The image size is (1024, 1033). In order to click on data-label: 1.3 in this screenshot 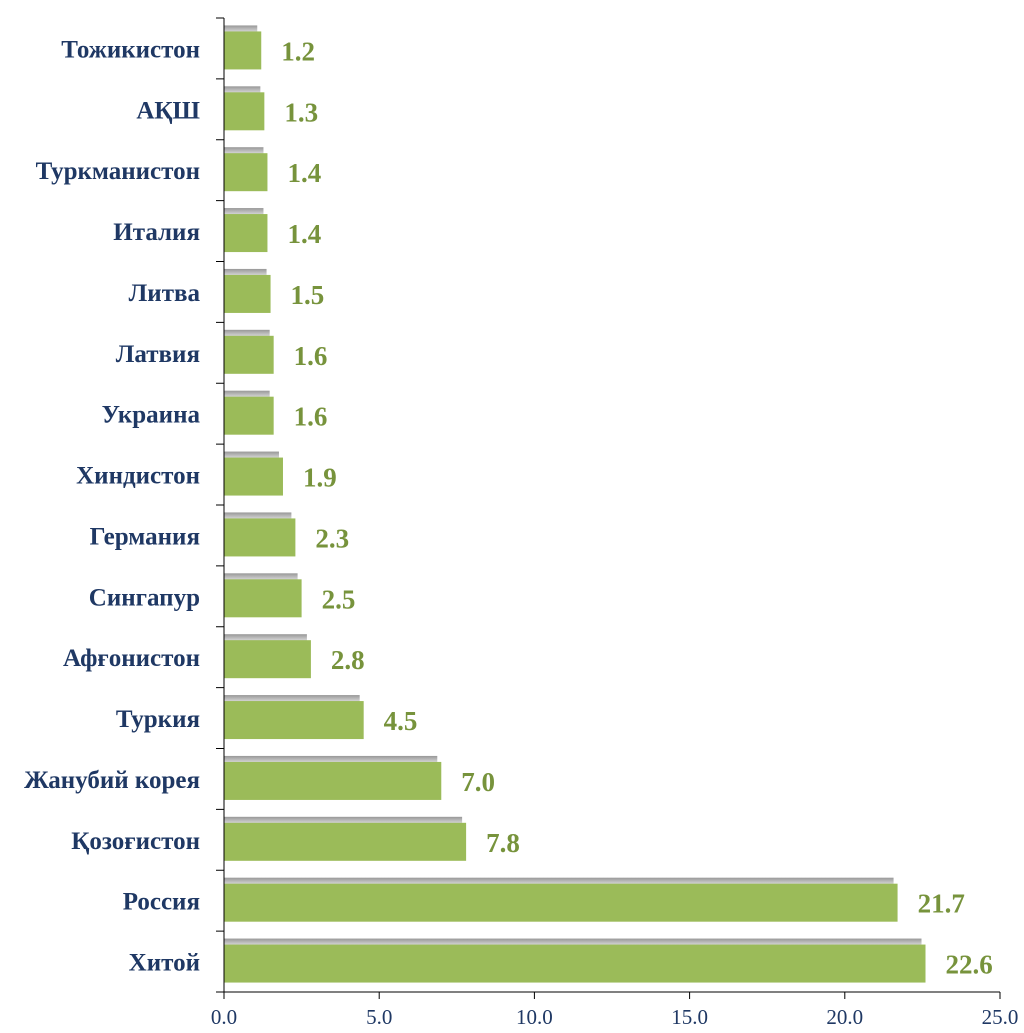, I will do `click(301, 112)`.